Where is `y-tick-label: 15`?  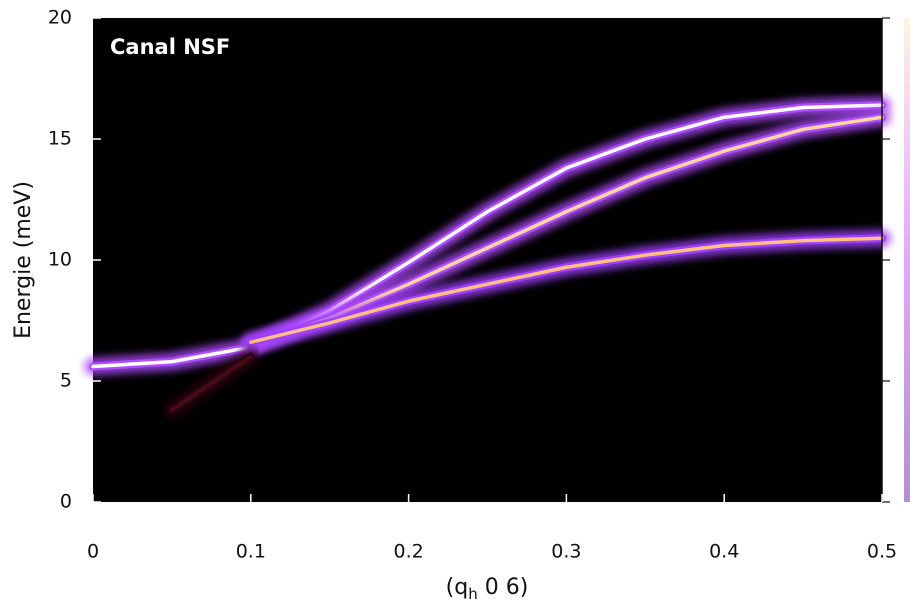
y-tick-label: 15 is located at coordinates (60, 139).